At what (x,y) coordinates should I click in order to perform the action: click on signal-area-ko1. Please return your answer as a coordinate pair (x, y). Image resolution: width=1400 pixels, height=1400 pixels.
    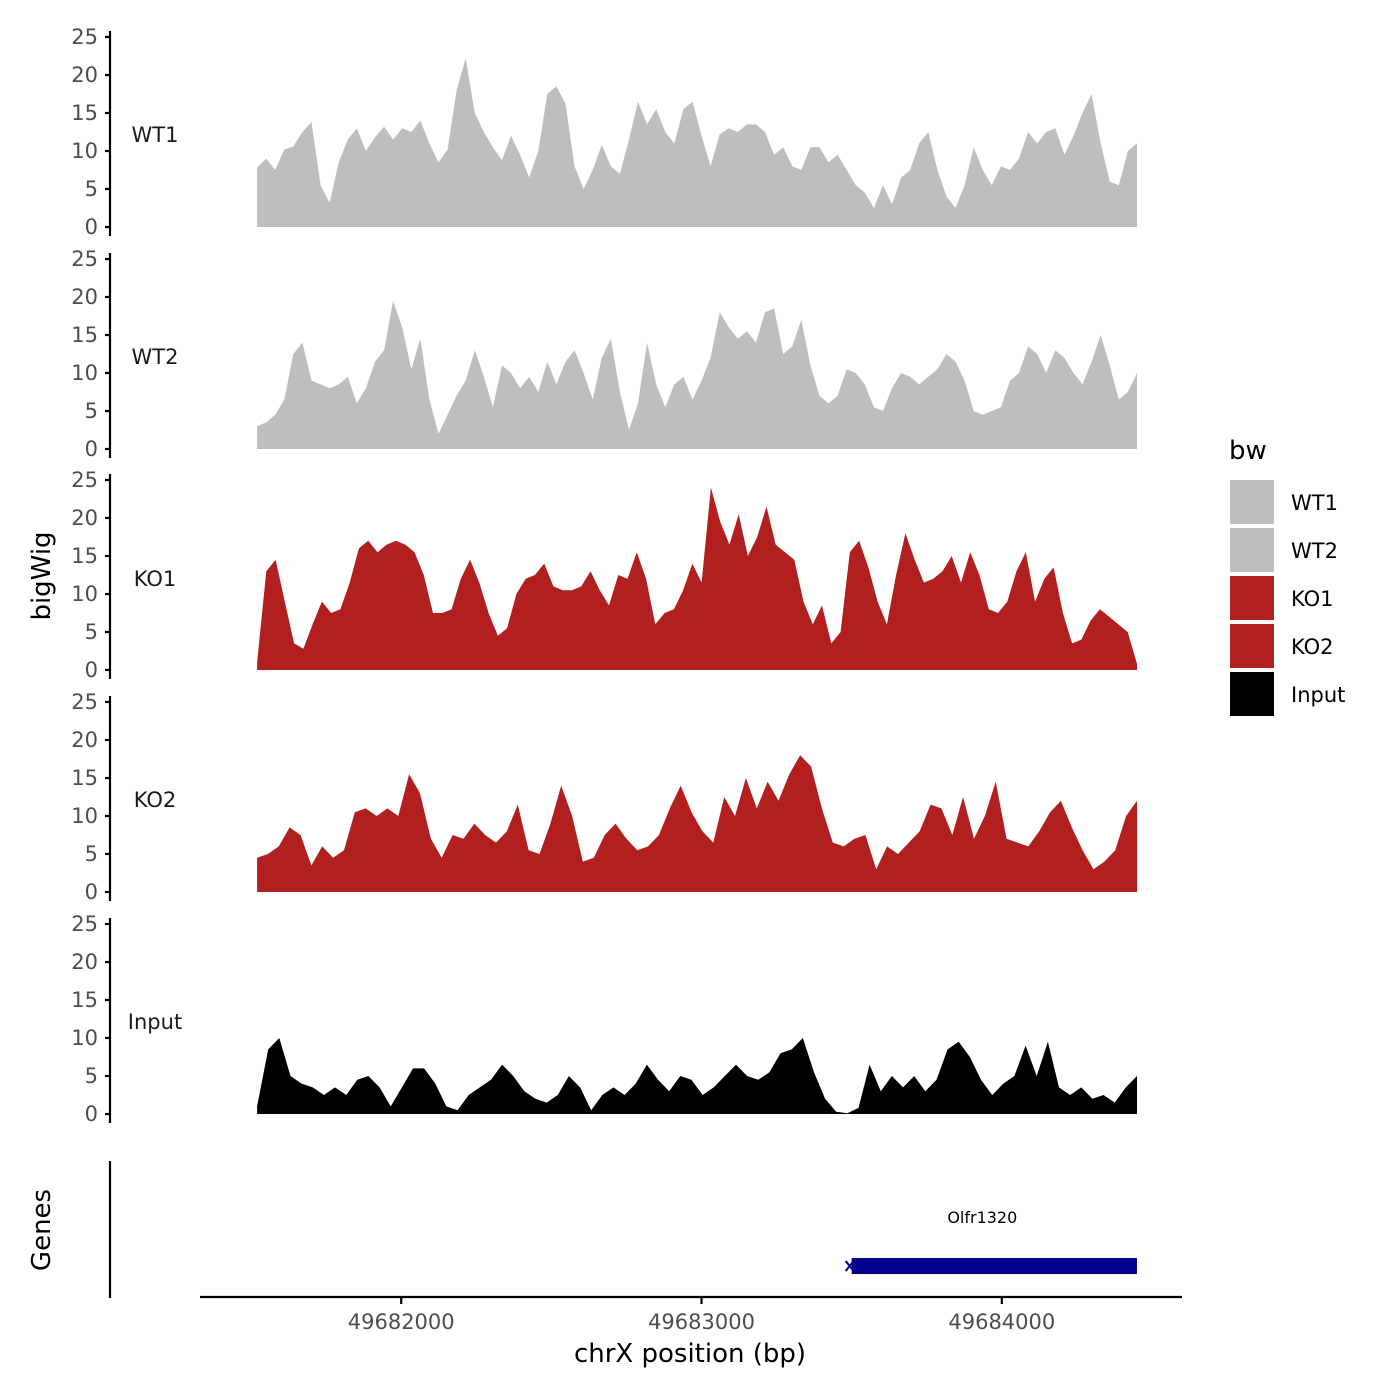
    Looking at the image, I should click on (697, 578).